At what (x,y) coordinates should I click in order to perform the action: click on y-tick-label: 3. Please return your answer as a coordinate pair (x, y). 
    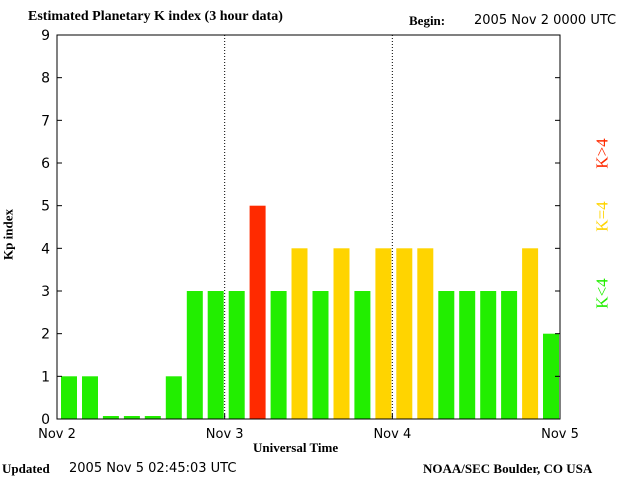
    Looking at the image, I should click on (45, 292).